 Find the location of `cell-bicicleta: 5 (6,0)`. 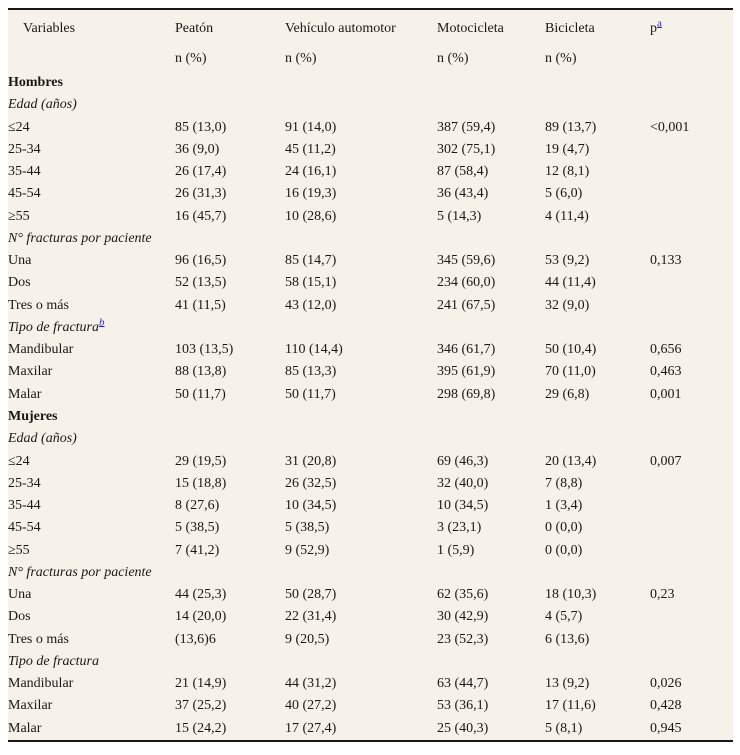

cell-bicicleta: 5 (6,0) is located at coordinates (564, 194).